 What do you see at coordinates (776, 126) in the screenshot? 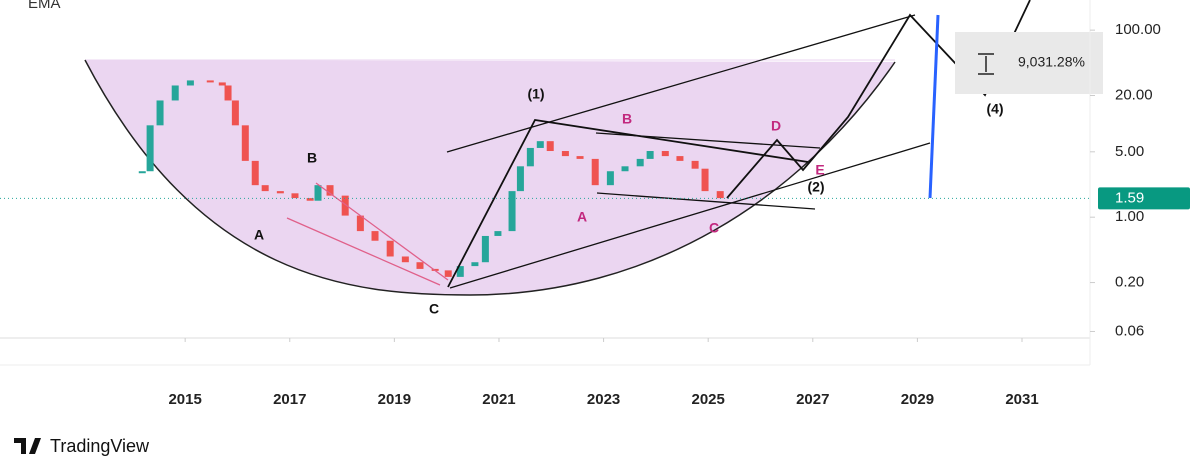
I see `wave-label: D` at bounding box center [776, 126].